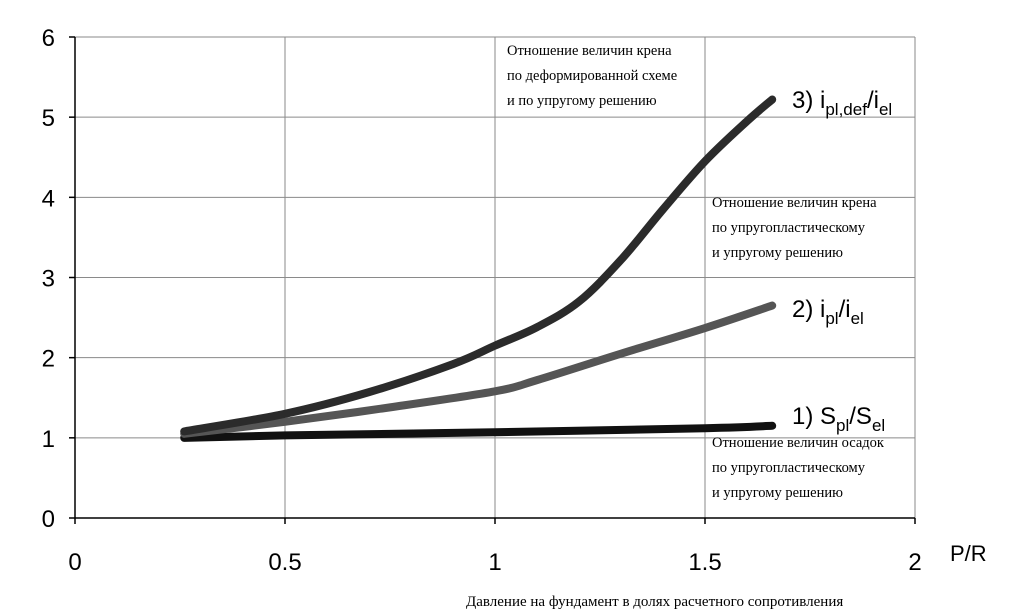 The image size is (1028, 616). What do you see at coordinates (284, 562) in the screenshot?
I see `x-tick-label: 0.5` at bounding box center [284, 562].